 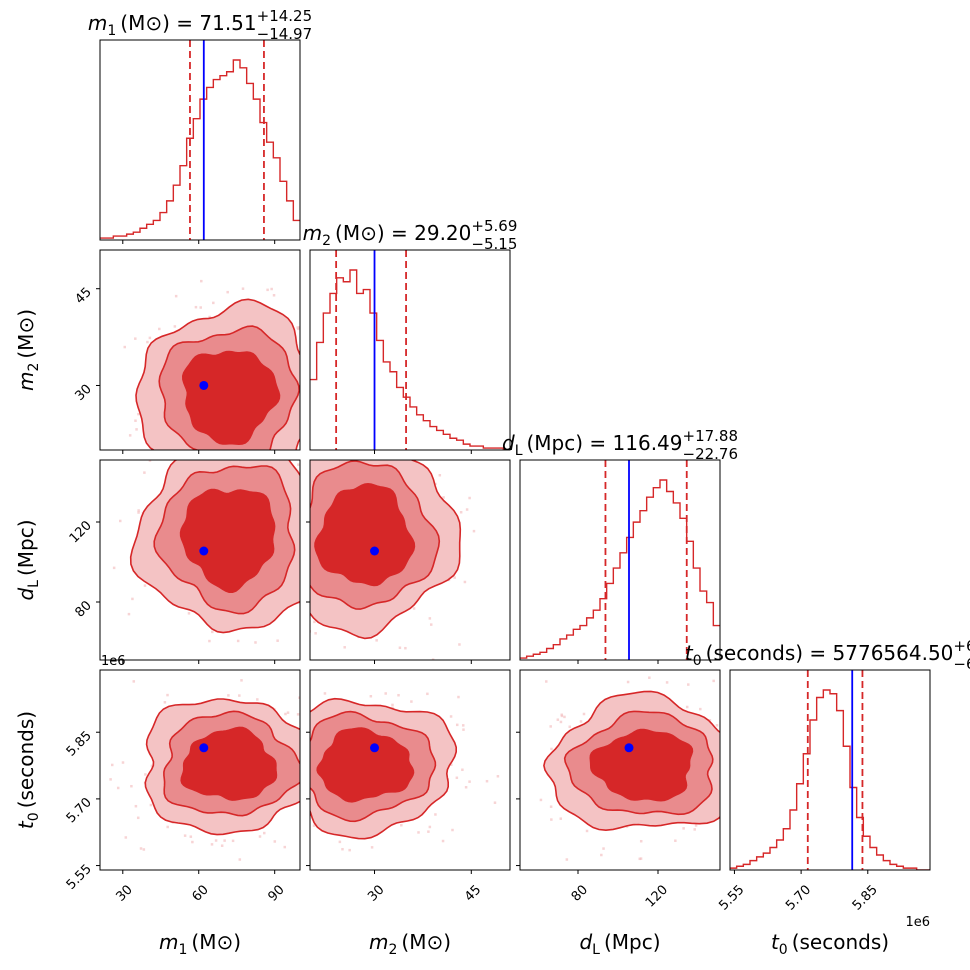 I want to click on title-minus: −14.97, so click(x=285, y=34).